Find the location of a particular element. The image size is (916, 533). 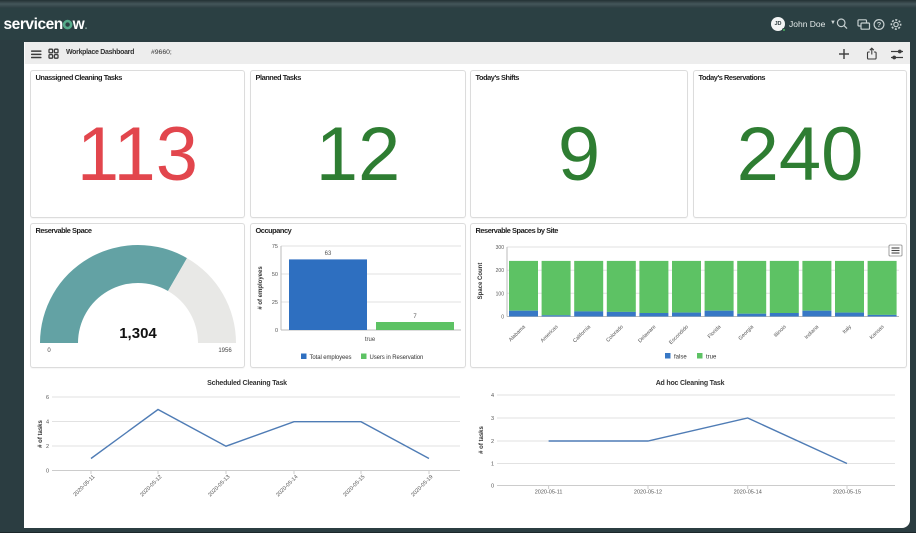

svg-text: 25 is located at coordinates (275, 303).